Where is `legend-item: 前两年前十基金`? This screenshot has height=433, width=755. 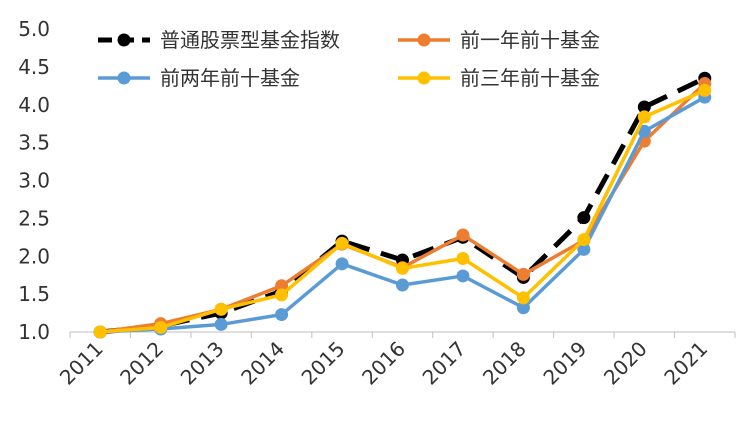 legend-item: 前两年前十基金 is located at coordinates (199, 78).